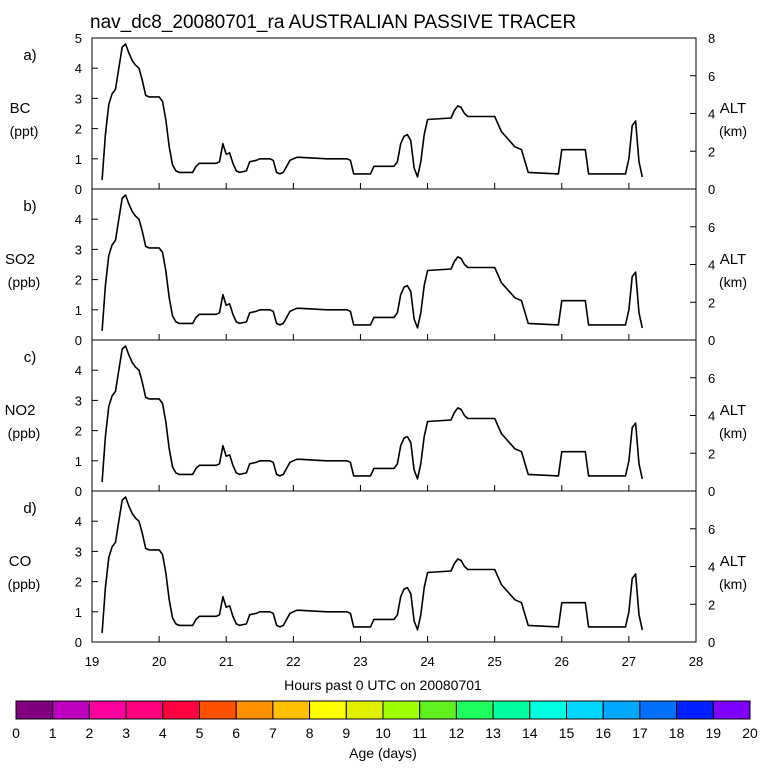 This screenshot has width=768, height=768. I want to click on colorbar-tick-label: 5, so click(200, 733).